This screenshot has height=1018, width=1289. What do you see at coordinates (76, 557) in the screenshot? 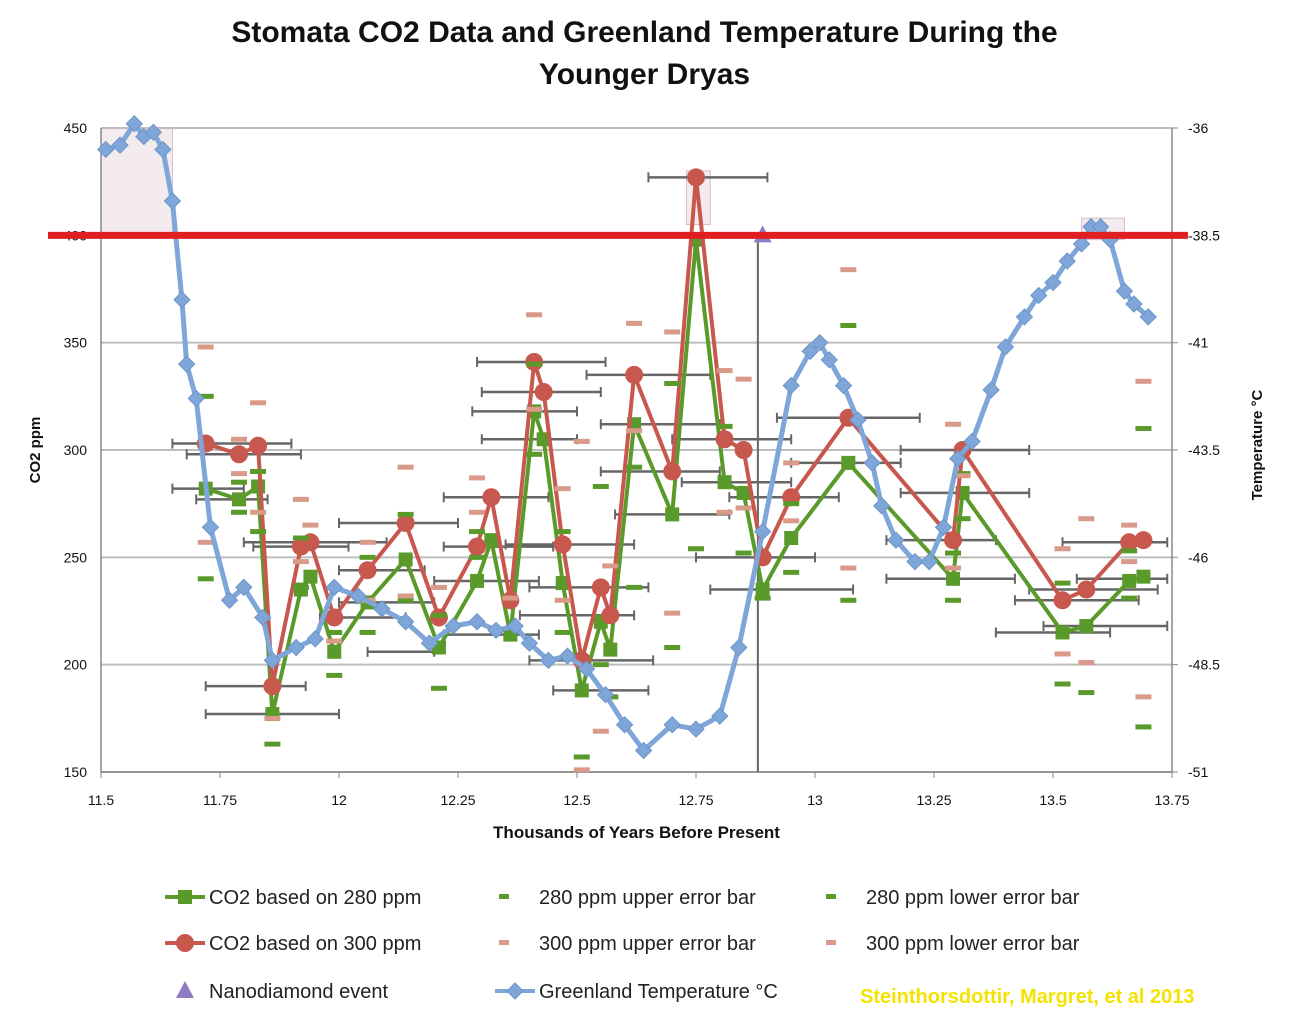
I see `y-left-tick-label: 250` at bounding box center [76, 557].